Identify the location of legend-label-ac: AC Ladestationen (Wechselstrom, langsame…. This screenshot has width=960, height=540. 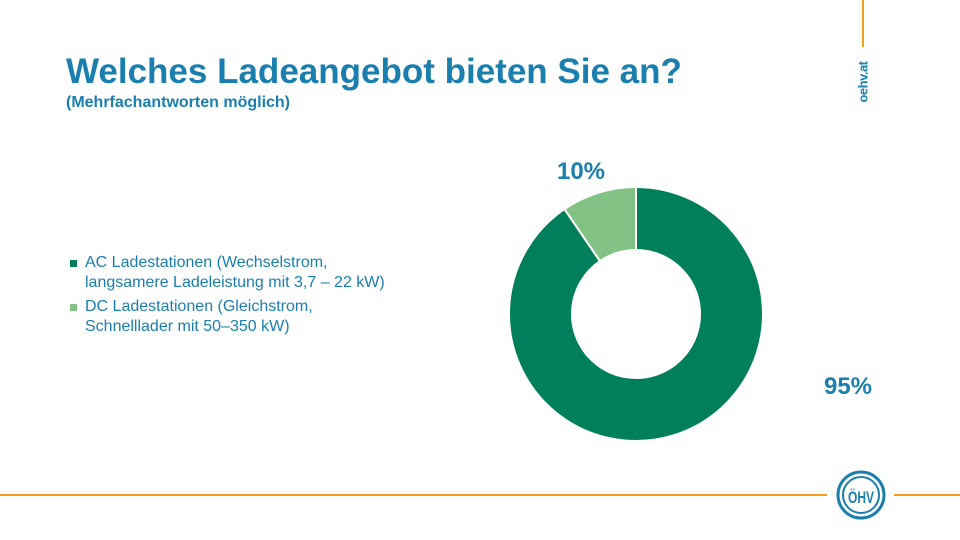
(235, 272).